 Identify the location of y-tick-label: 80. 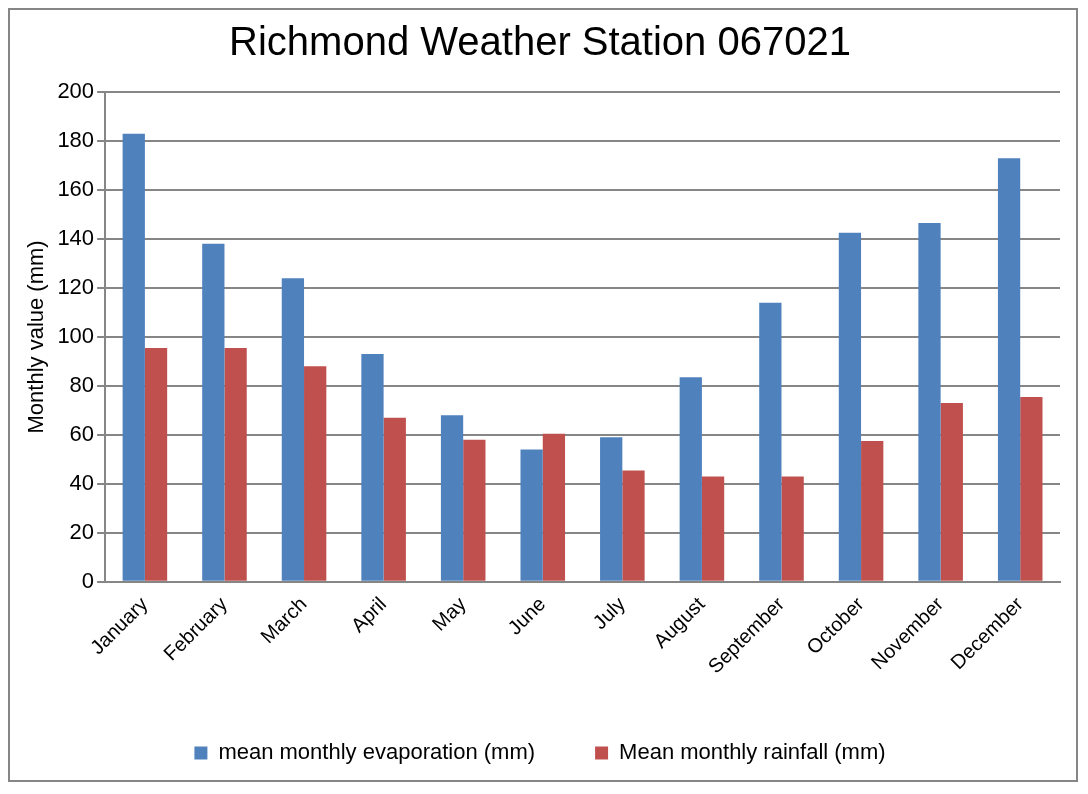
(82, 384).